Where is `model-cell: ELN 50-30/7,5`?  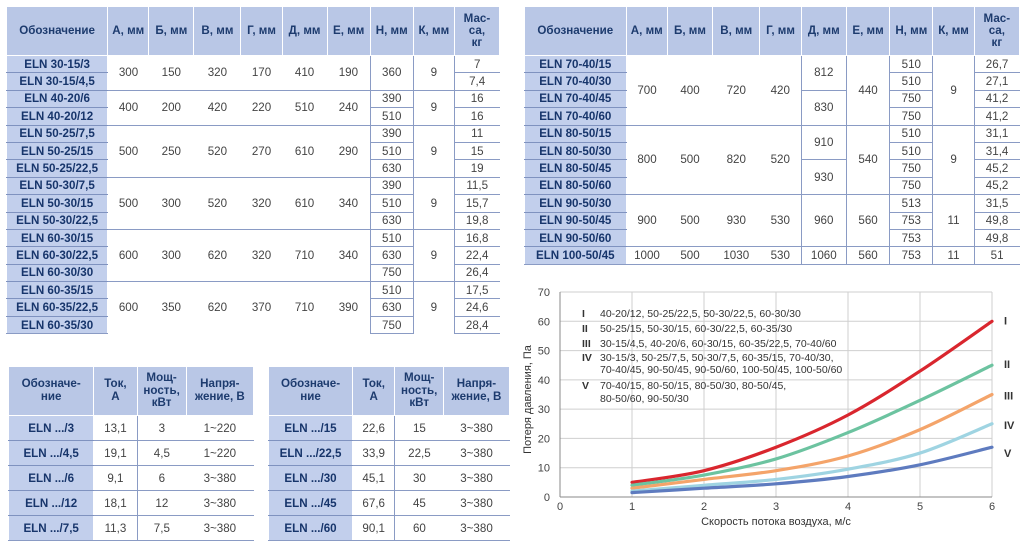 model-cell: ELN 50-30/7,5 is located at coordinates (57, 186).